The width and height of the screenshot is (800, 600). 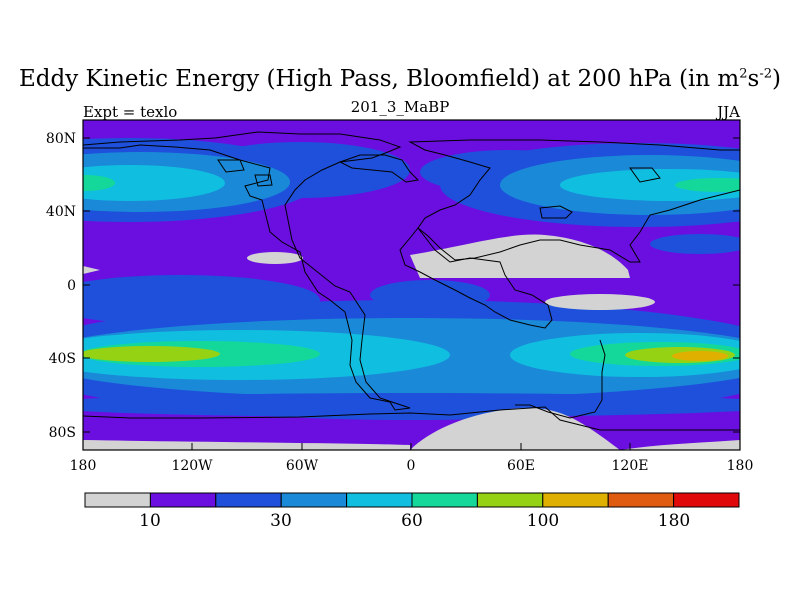 I want to click on coastline-greenland, so click(x=379, y=168).